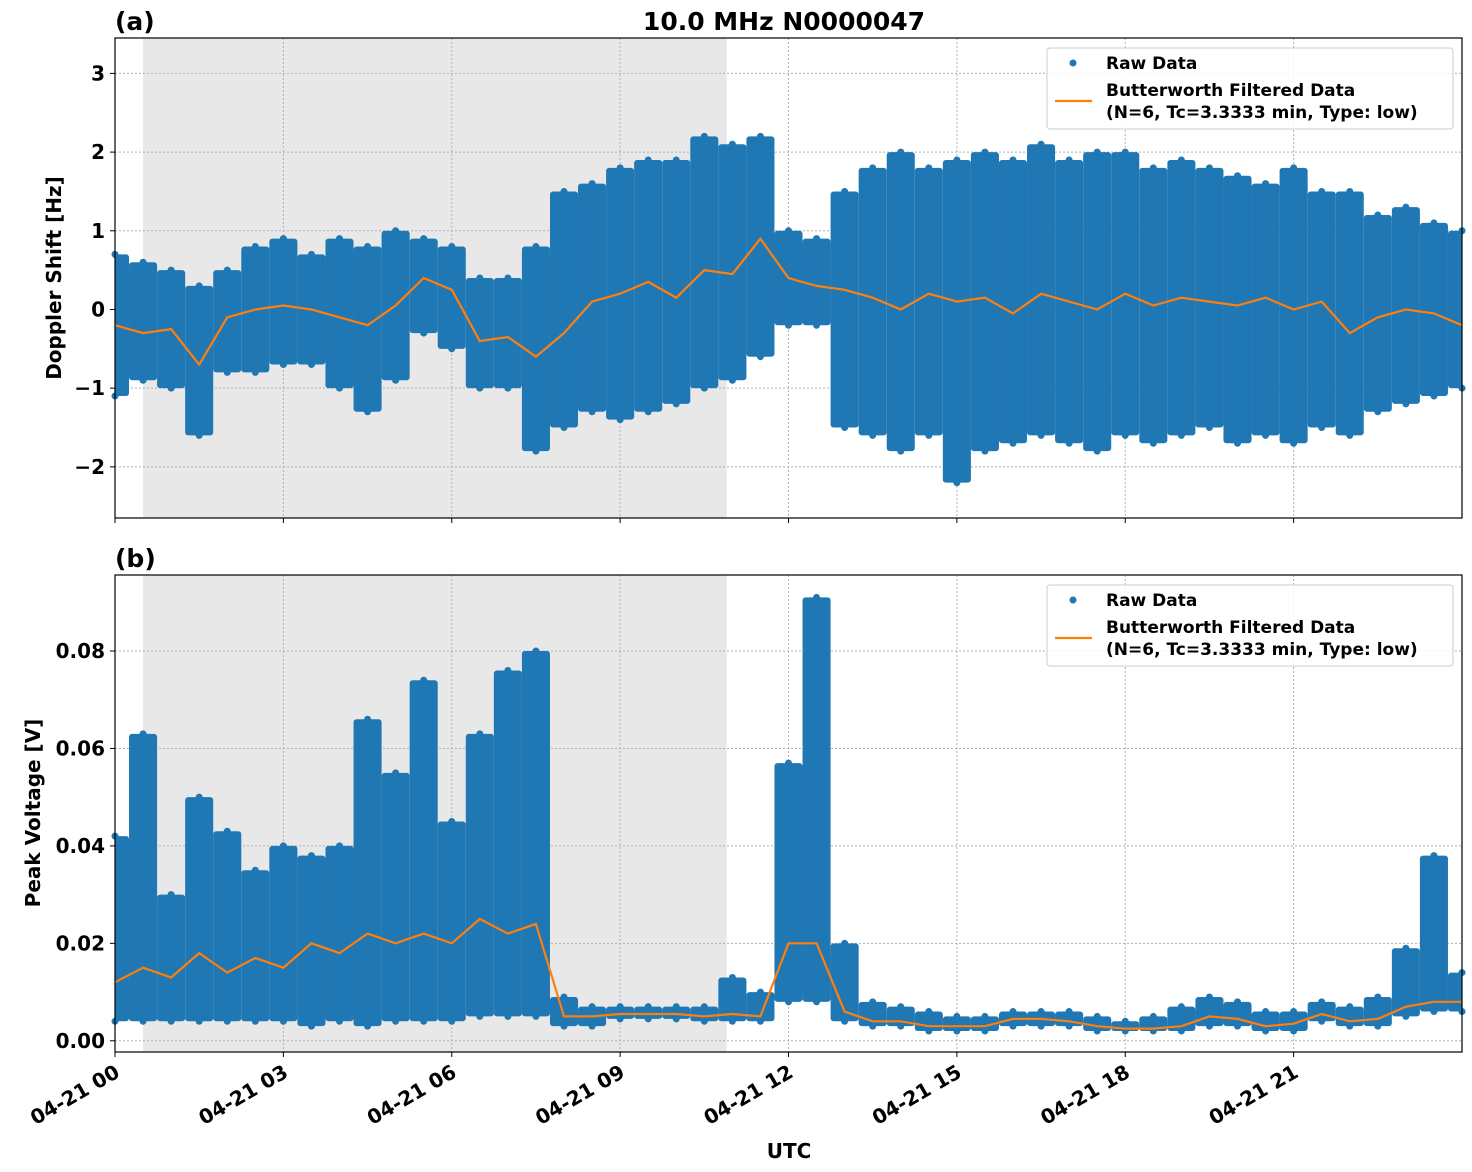  Describe the element at coordinates (80, 748) in the screenshot. I see `y-tick-label: 0.06` at that location.